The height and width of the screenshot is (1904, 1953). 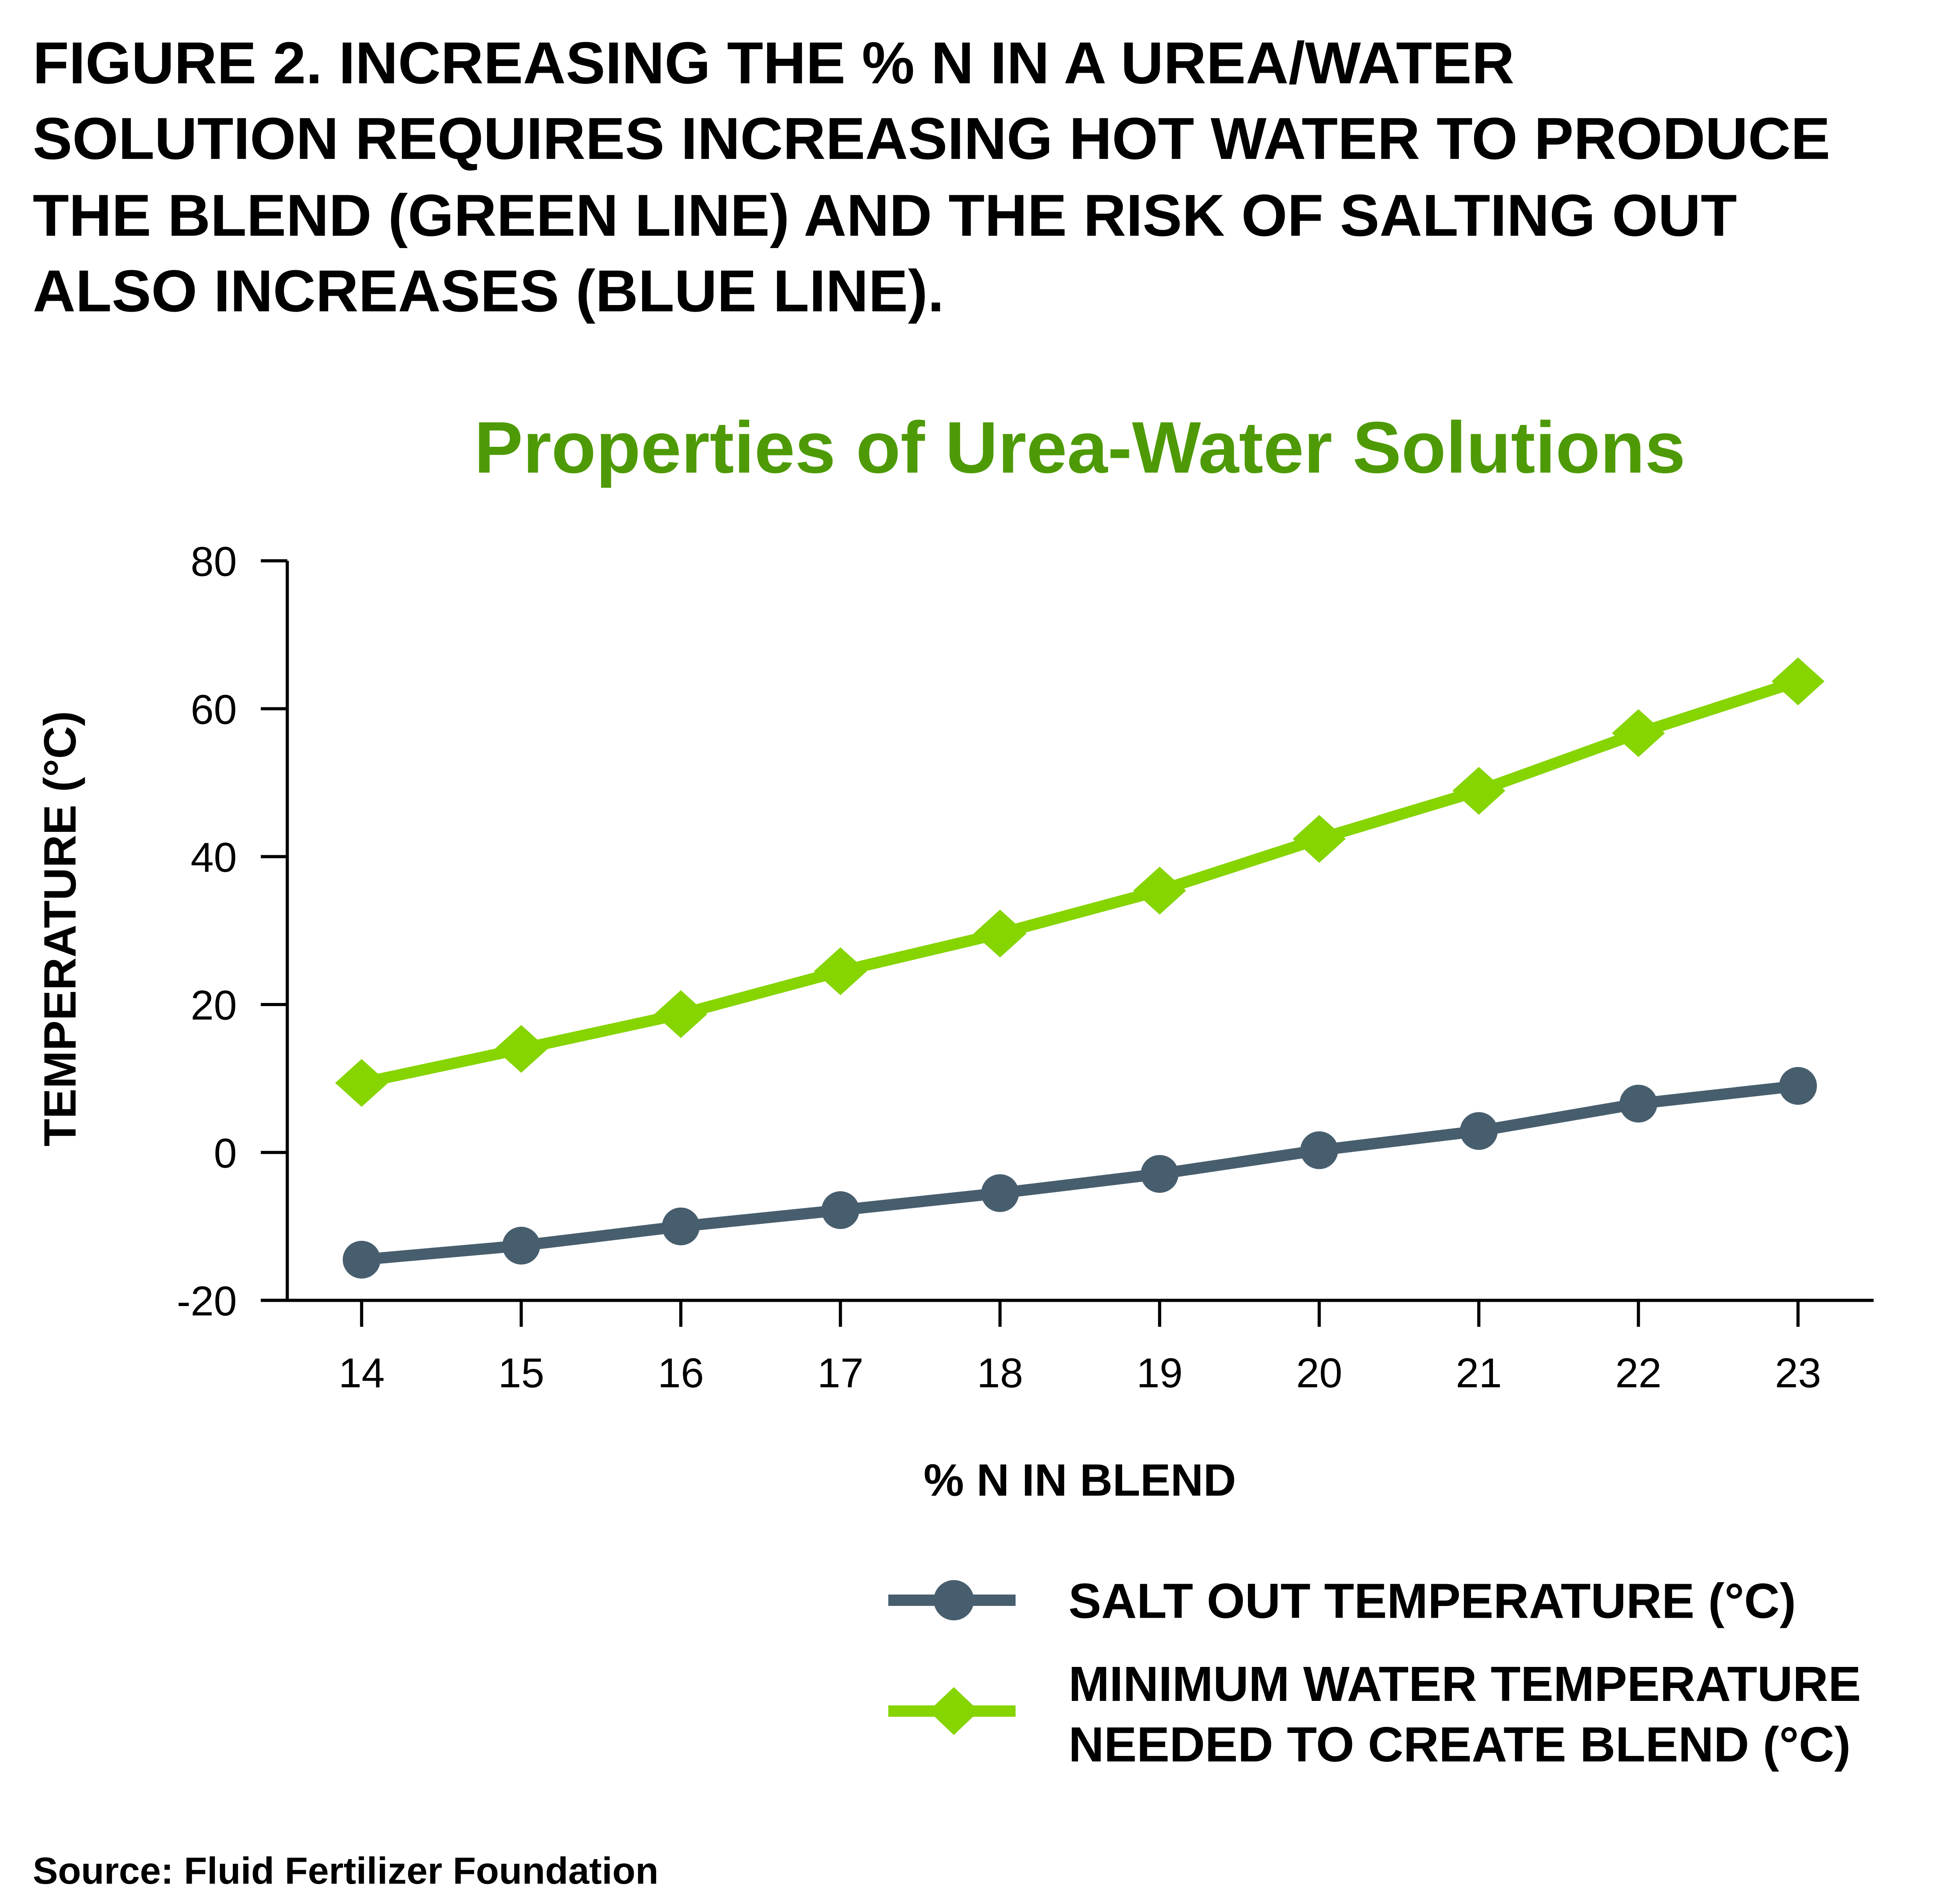 What do you see at coordinates (1319, 1373) in the screenshot?
I see `x-tick-label: 20` at bounding box center [1319, 1373].